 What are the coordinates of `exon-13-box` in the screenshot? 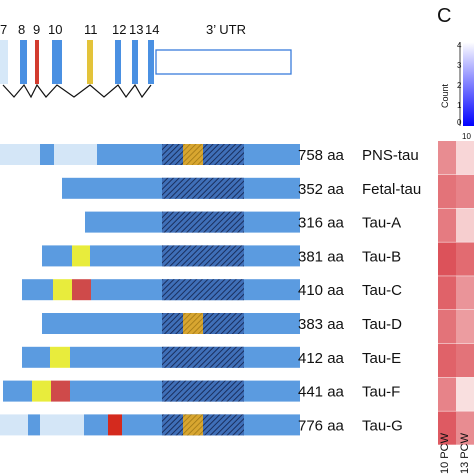 It's located at (135, 62).